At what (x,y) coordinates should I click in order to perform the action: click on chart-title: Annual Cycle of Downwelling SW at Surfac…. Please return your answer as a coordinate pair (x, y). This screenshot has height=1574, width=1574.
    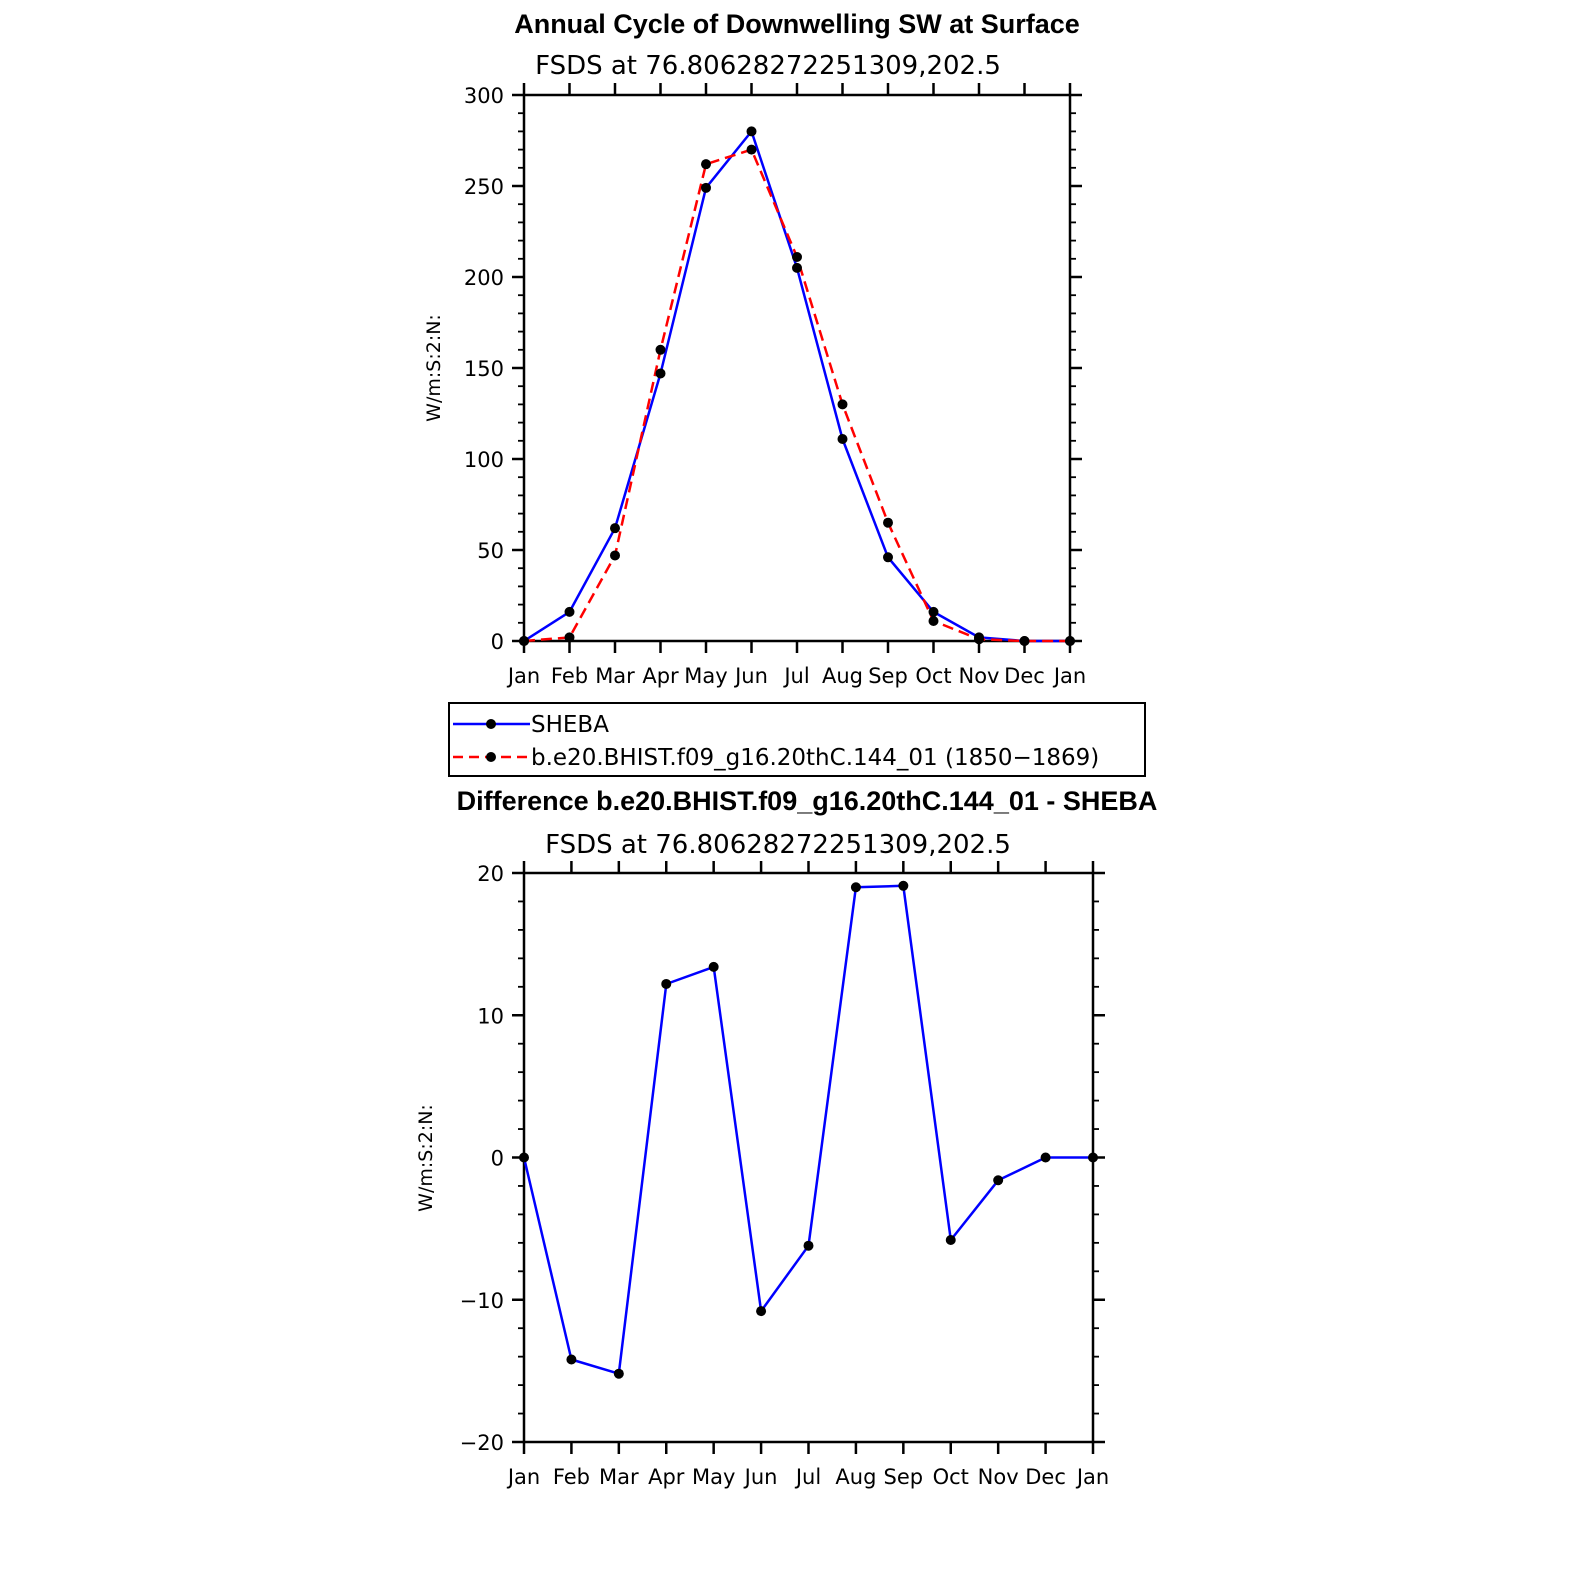
    Looking at the image, I should click on (797, 24).